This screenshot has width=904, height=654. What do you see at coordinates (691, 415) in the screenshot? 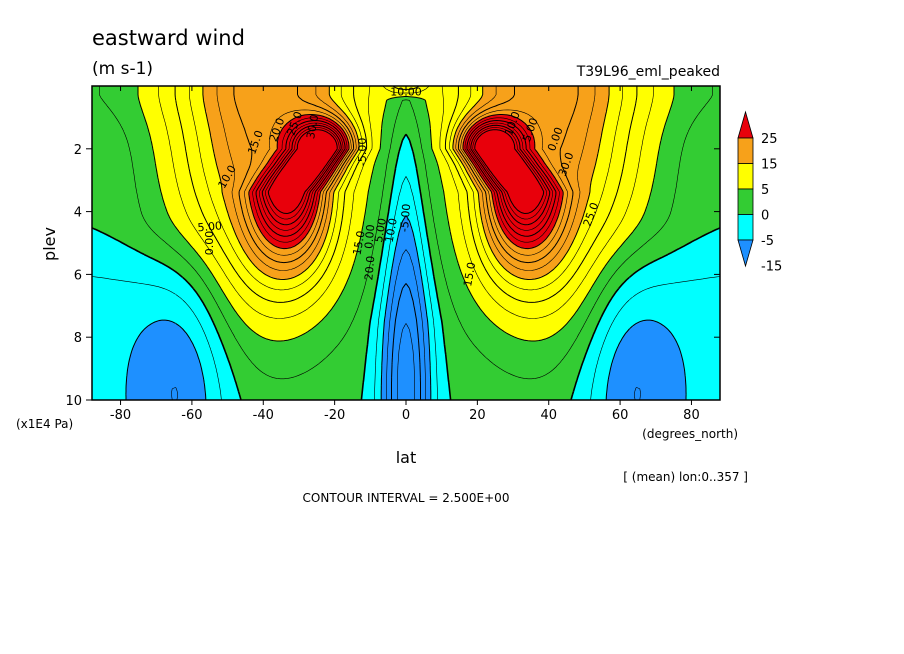
I see `x-tick-label: 80` at bounding box center [691, 415].